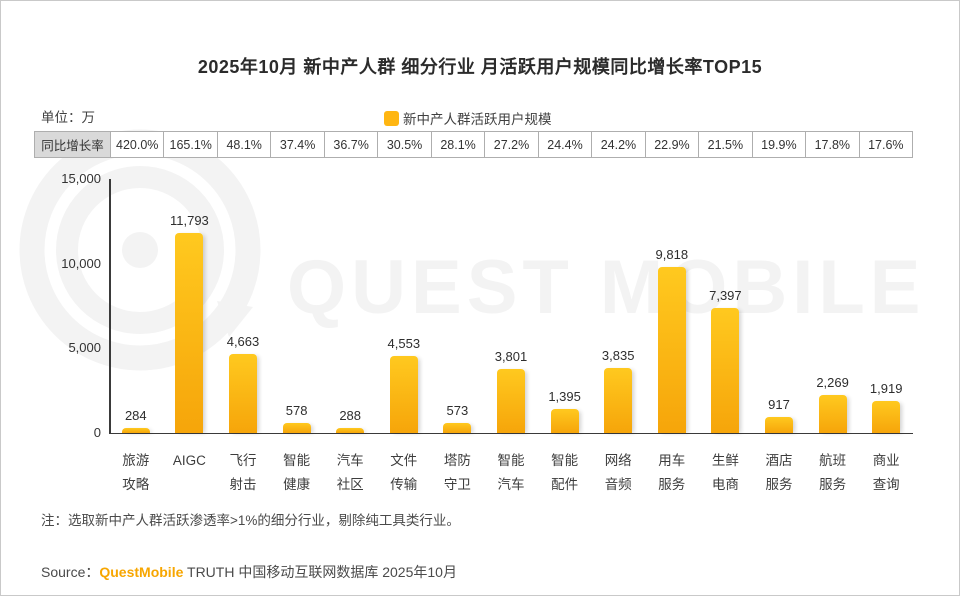 The width and height of the screenshot is (960, 596). What do you see at coordinates (391, 118) in the screenshot?
I see `legend-swatch-icon` at bounding box center [391, 118].